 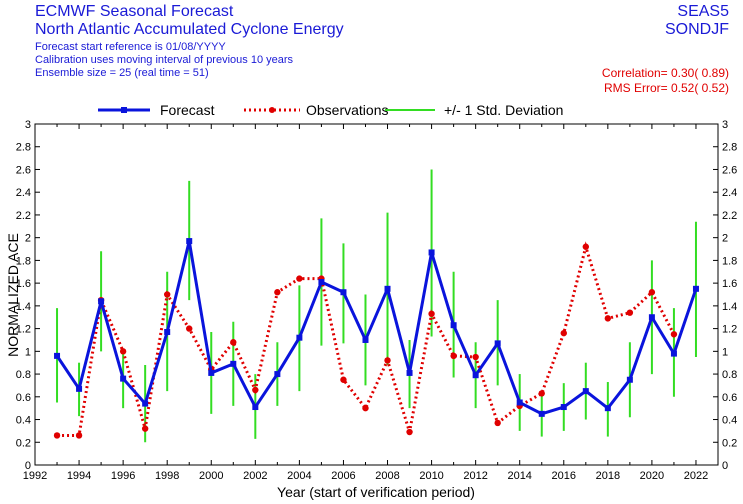 I want to click on x-tick-label: 2020, so click(x=652, y=476).